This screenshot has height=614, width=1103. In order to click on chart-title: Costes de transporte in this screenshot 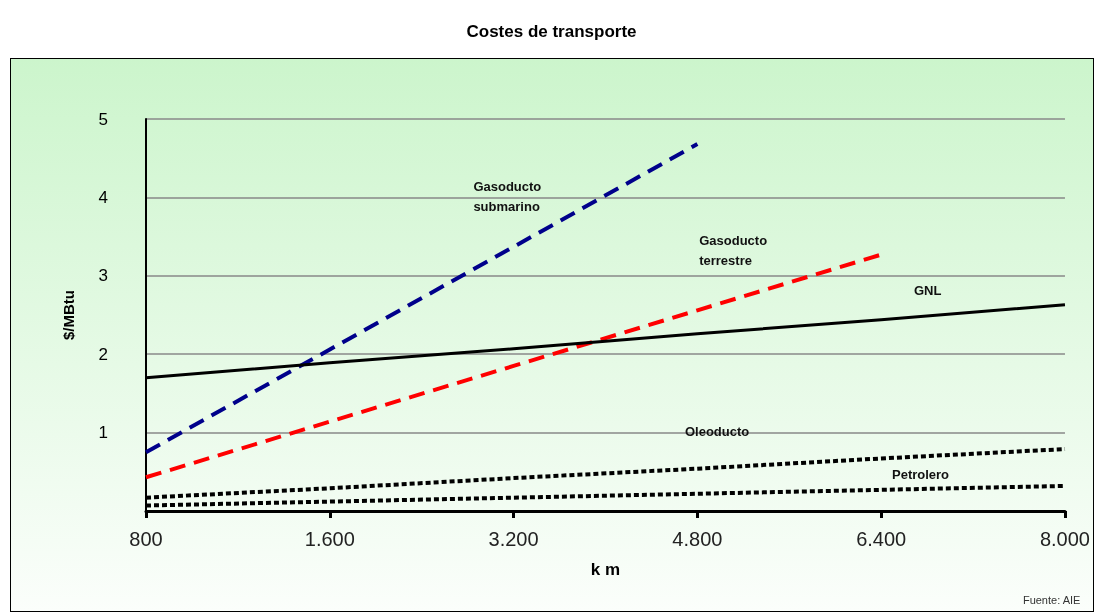, I will do `click(551, 32)`.